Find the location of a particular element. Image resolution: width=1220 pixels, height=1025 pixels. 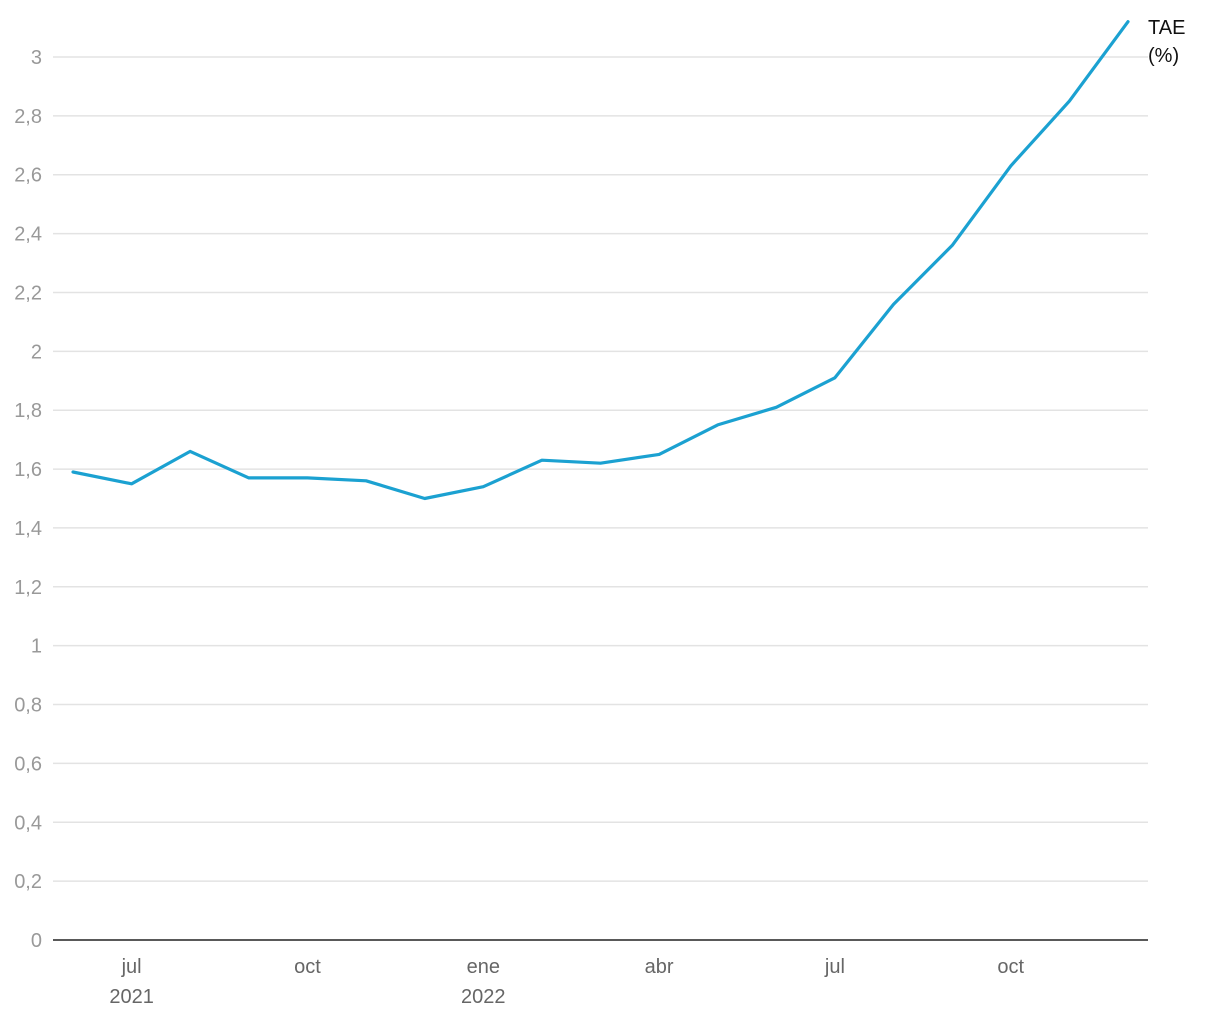

y-tick-label: 0,4 is located at coordinates (28, 823).